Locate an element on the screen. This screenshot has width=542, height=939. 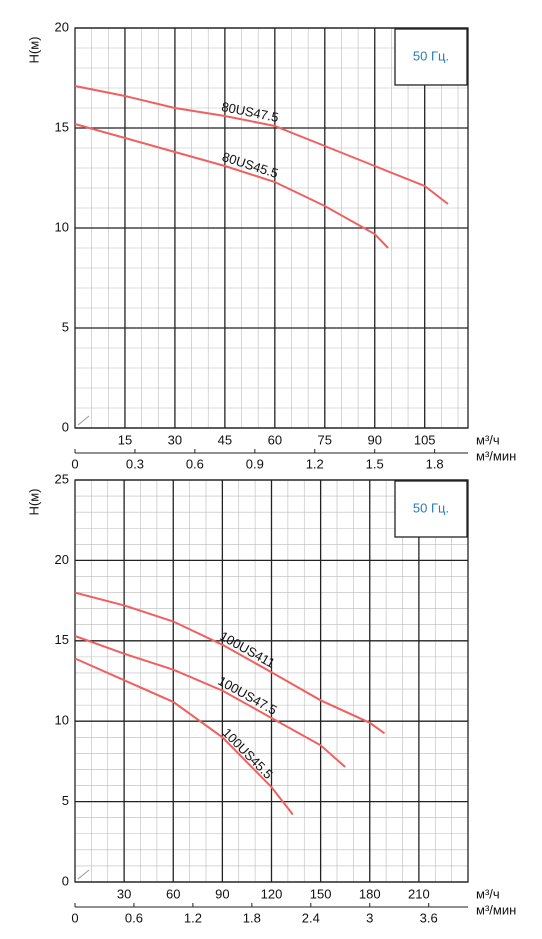
curve-label: 100US411 is located at coordinates (247, 649).